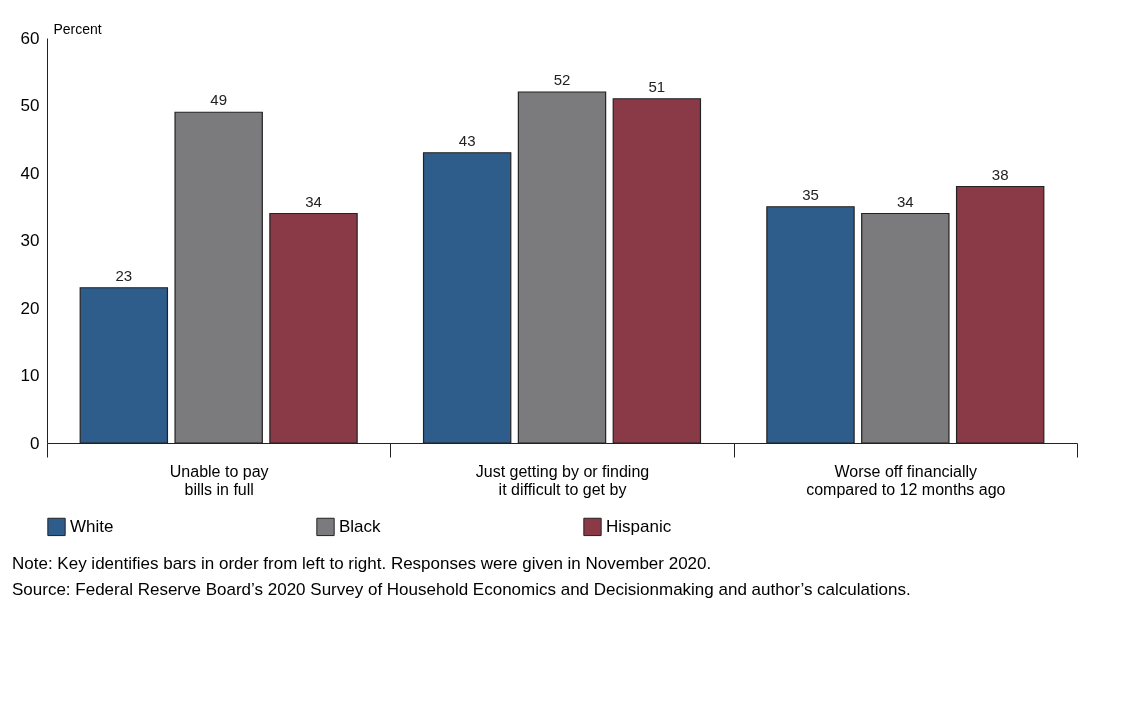  I want to click on y-tick-label: 0, so click(35, 443).